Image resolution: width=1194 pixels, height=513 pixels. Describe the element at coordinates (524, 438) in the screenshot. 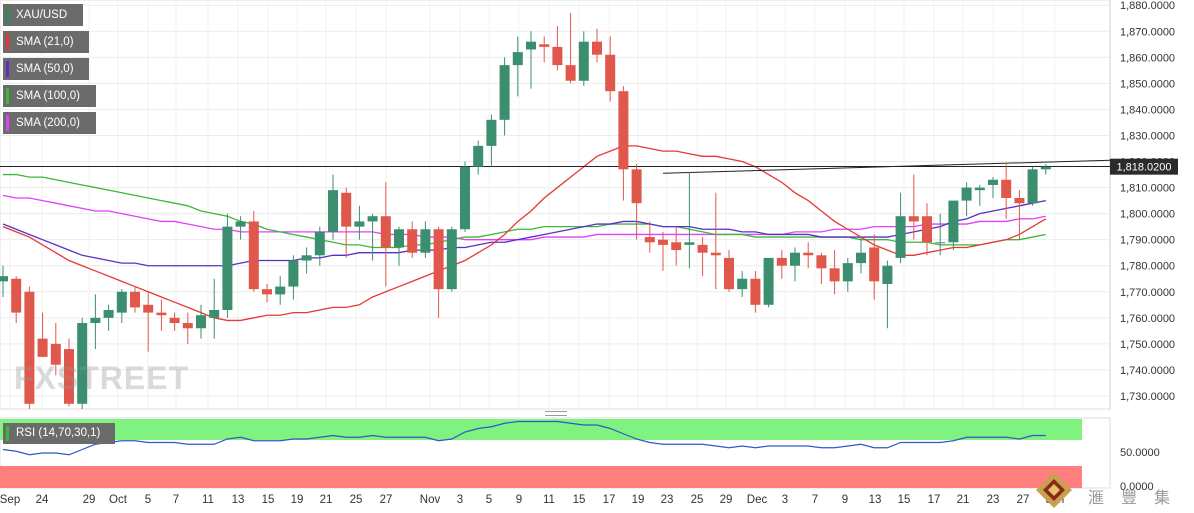

I see `rsi-line` at that location.